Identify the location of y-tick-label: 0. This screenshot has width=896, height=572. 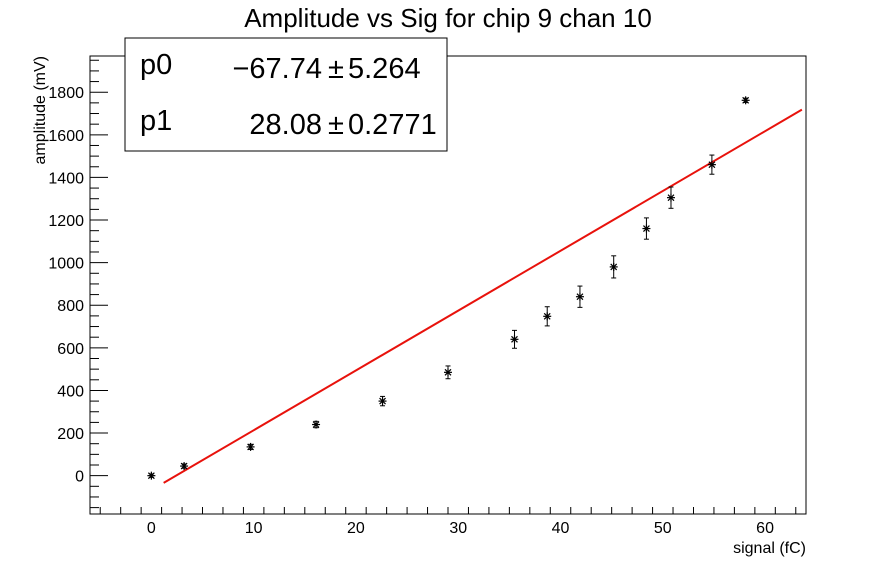
(79, 477).